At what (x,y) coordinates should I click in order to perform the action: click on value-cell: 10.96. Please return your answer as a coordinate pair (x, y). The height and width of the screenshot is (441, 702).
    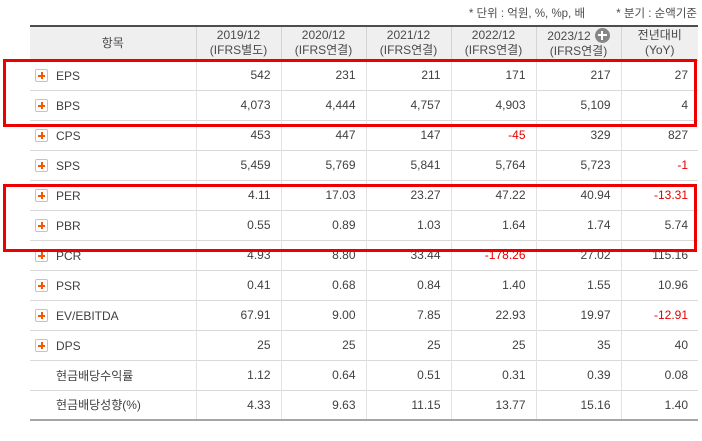
    Looking at the image, I should click on (659, 284).